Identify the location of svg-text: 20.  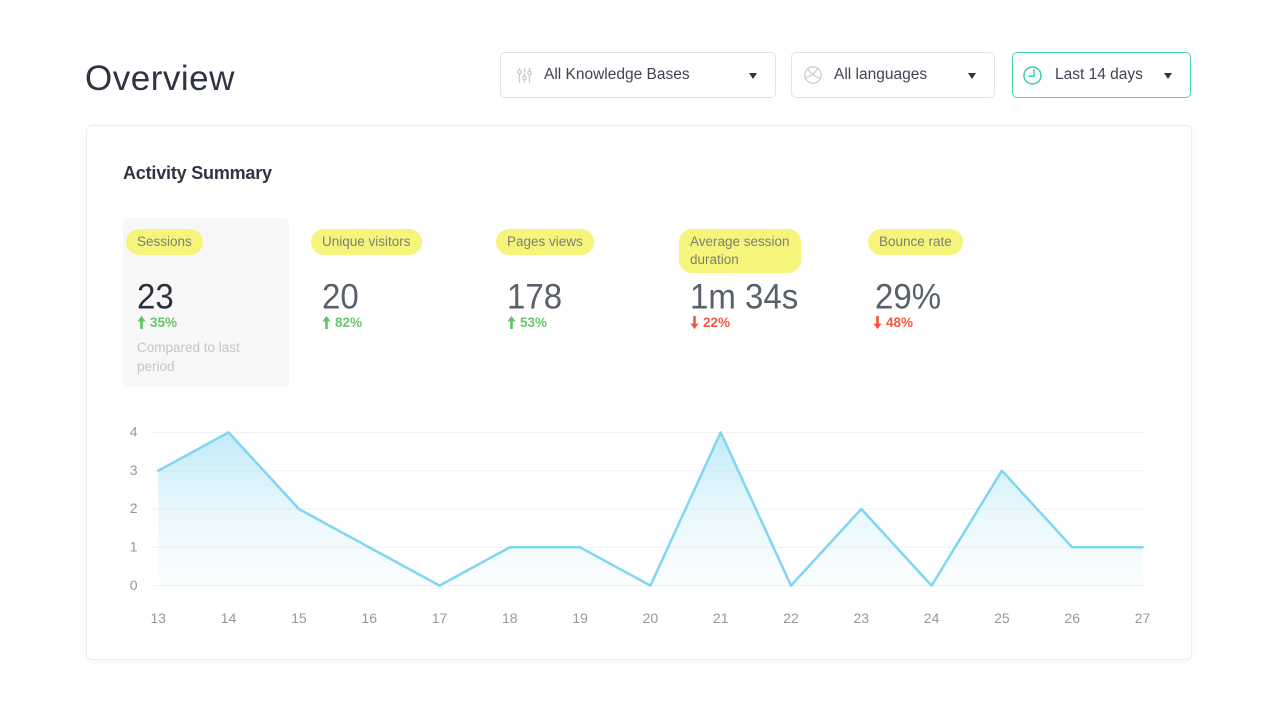
(651, 618).